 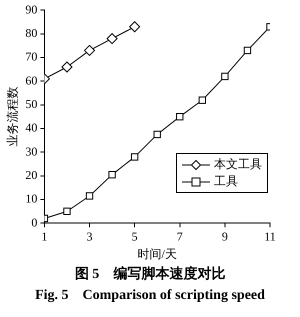 What do you see at coordinates (12, 116) in the screenshot?
I see `y-axis-title: 业务流程数` at bounding box center [12, 116].